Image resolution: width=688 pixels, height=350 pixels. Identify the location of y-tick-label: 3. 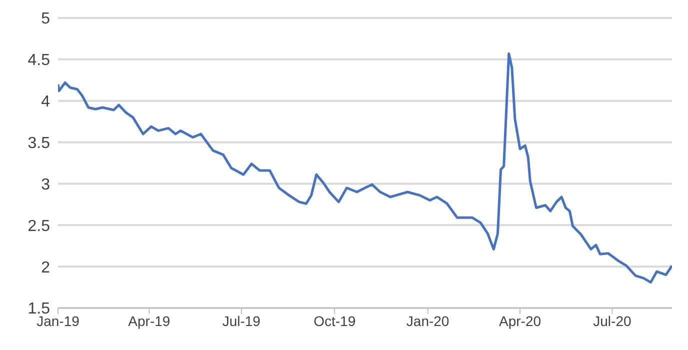
(45, 185).